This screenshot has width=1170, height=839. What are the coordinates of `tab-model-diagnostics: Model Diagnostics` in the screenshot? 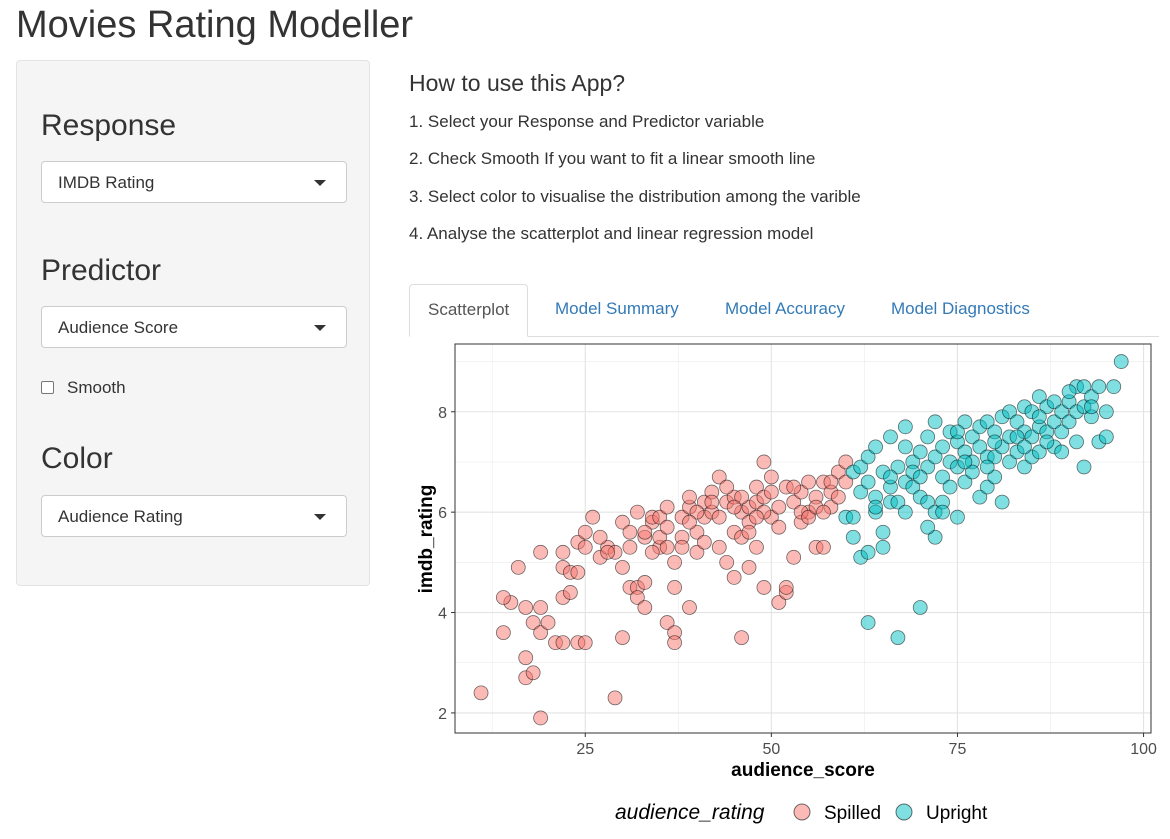 It's located at (960, 308).